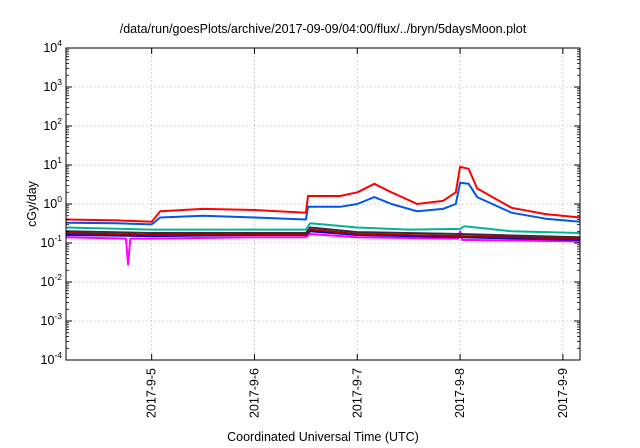 This screenshot has height=448, width=640. What do you see at coordinates (52, 280) in the screenshot?
I see `y-tick-label: 10⁻²` at bounding box center [52, 280].